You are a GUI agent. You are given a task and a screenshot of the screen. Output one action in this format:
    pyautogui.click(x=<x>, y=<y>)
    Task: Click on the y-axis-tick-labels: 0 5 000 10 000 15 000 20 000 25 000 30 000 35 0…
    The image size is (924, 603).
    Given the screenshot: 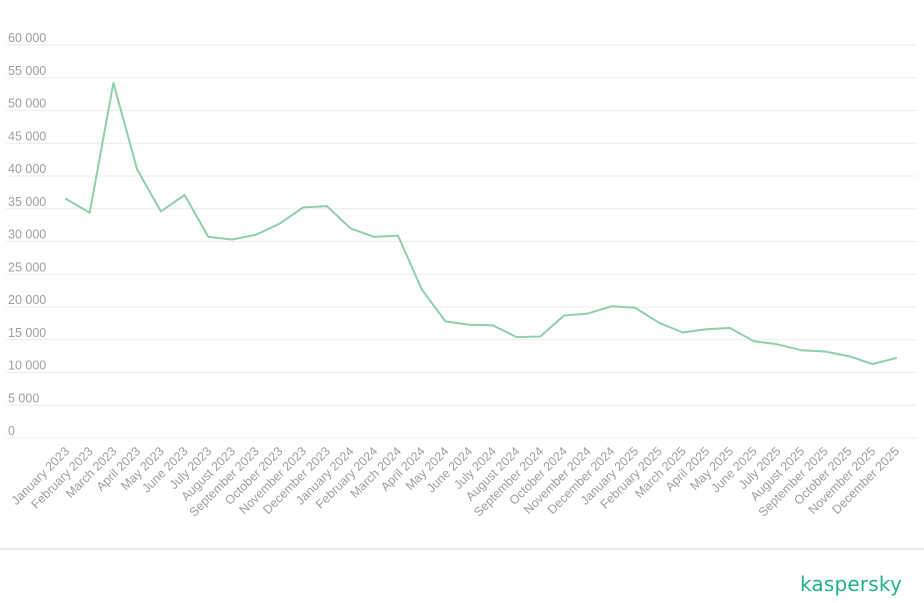 What is the action you would take?
    pyautogui.click(x=27, y=234)
    